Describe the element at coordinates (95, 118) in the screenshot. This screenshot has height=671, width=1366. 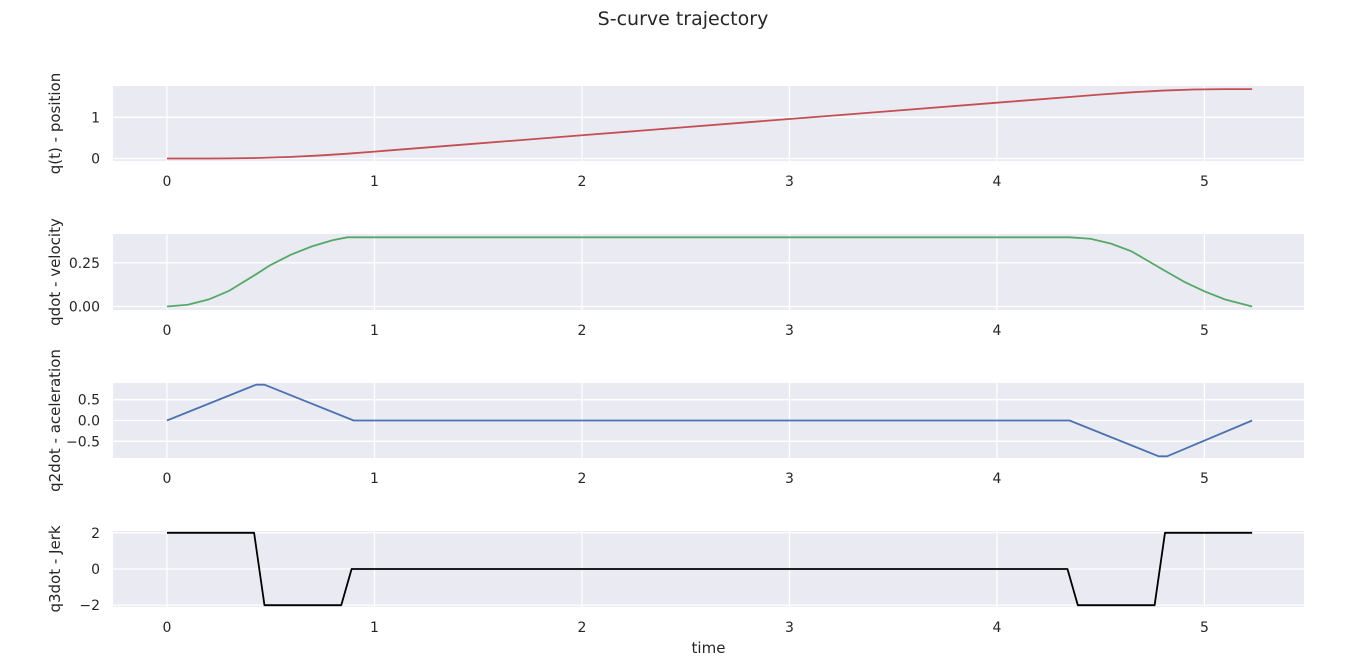
I see `y-tick-label: 1` at that location.